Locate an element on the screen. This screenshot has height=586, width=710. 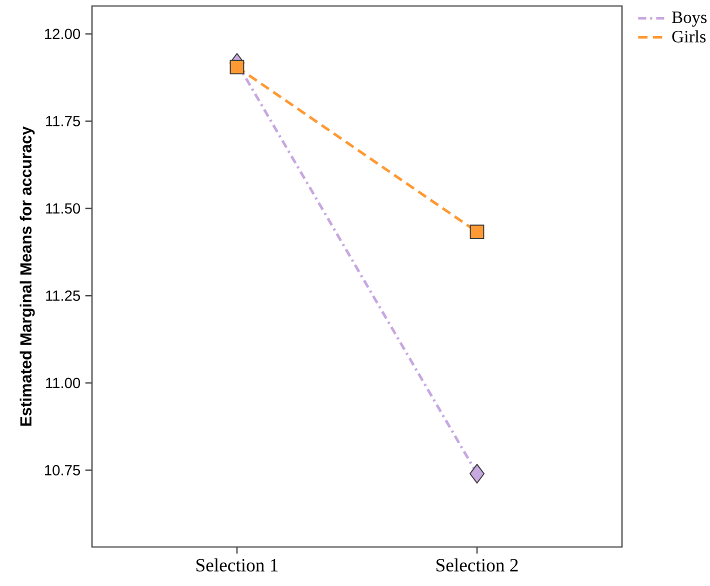
y-tick-label: 11.00 is located at coordinates (63, 383).